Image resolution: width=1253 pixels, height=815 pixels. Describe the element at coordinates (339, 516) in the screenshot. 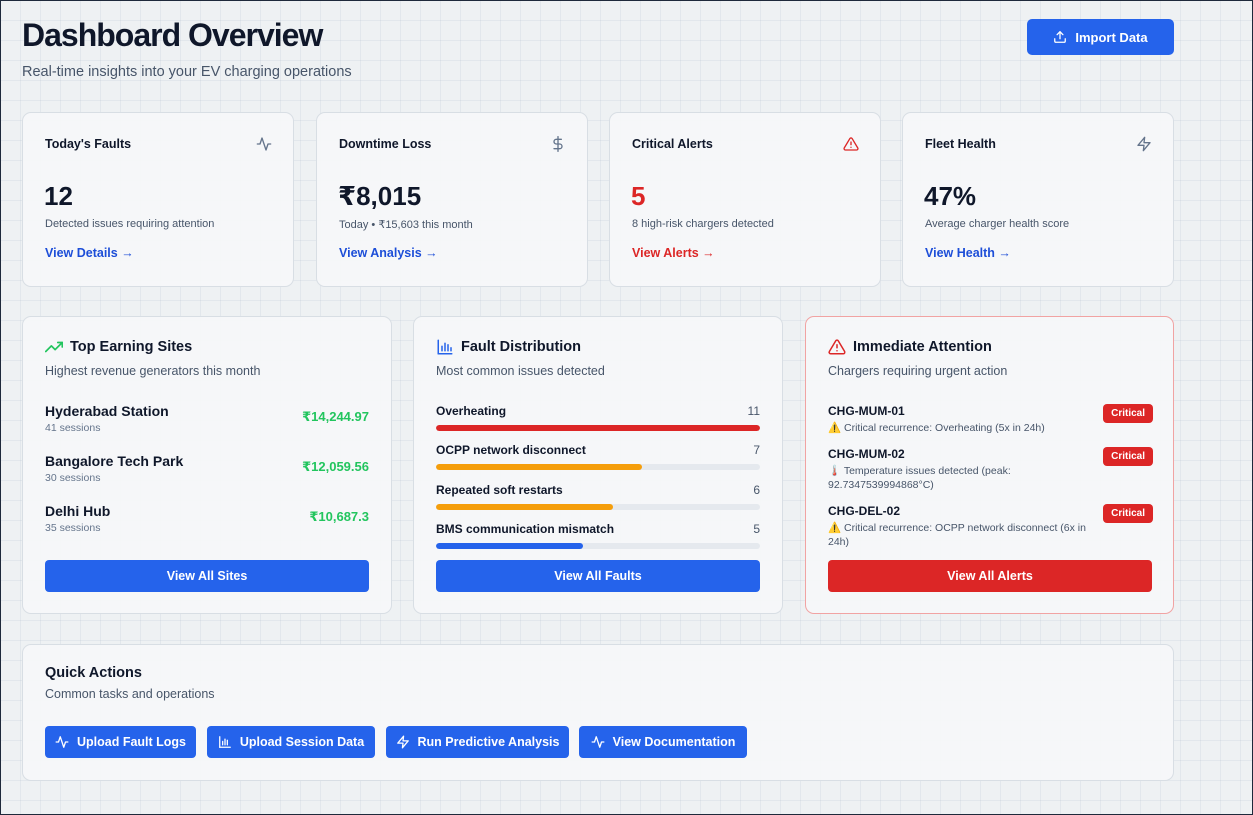

I see `site-revenue: ₹10,687.3` at that location.